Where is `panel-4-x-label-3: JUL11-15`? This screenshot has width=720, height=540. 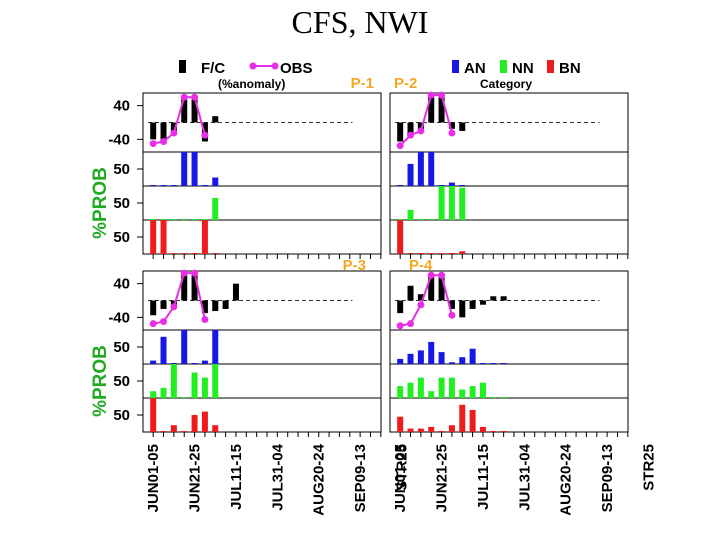 panel-4-x-label-3: JUL11-15 is located at coordinates (483, 477).